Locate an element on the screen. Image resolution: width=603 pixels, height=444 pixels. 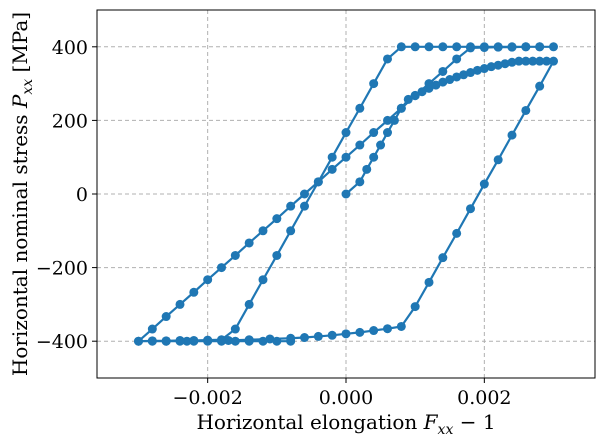
y-tick-label: −400 is located at coordinates (62, 342).